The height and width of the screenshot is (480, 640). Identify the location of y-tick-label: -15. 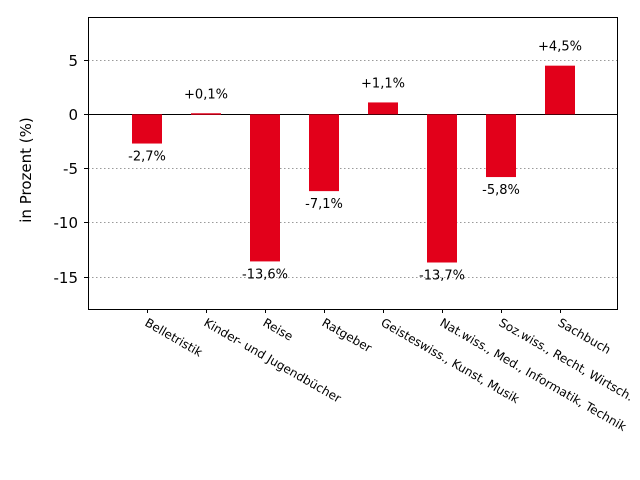
(66, 278).